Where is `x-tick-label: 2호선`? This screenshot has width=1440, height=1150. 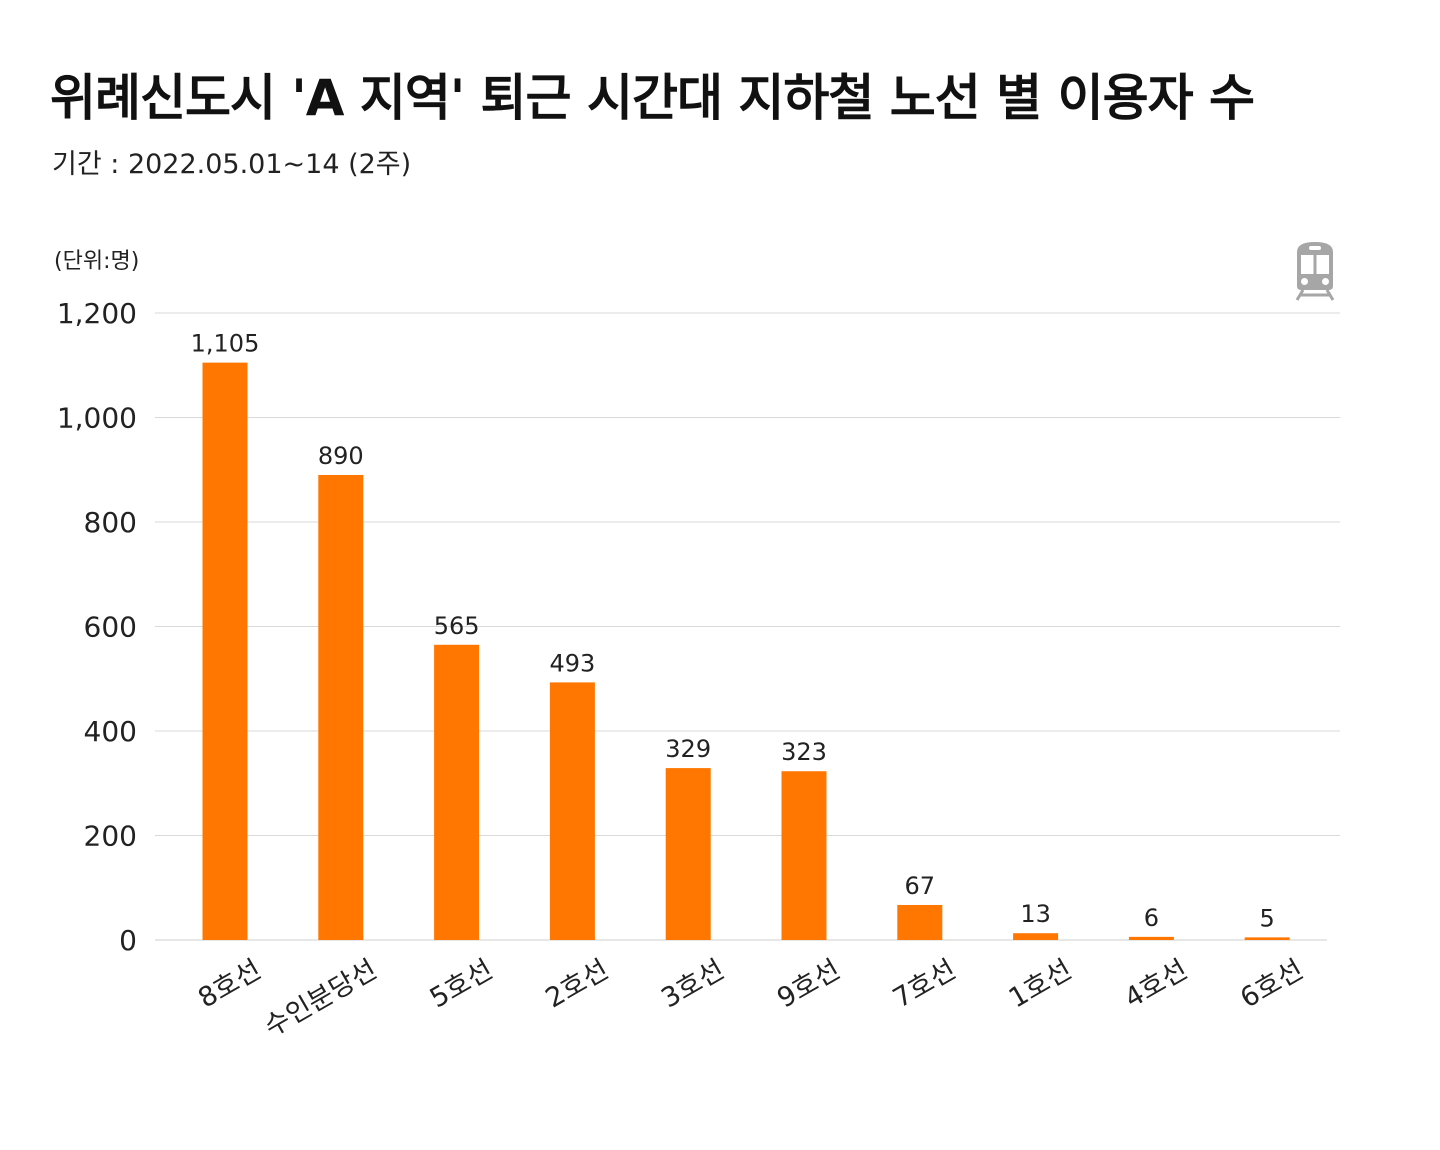
x-tick-label: 2호선 is located at coordinates (576, 984).